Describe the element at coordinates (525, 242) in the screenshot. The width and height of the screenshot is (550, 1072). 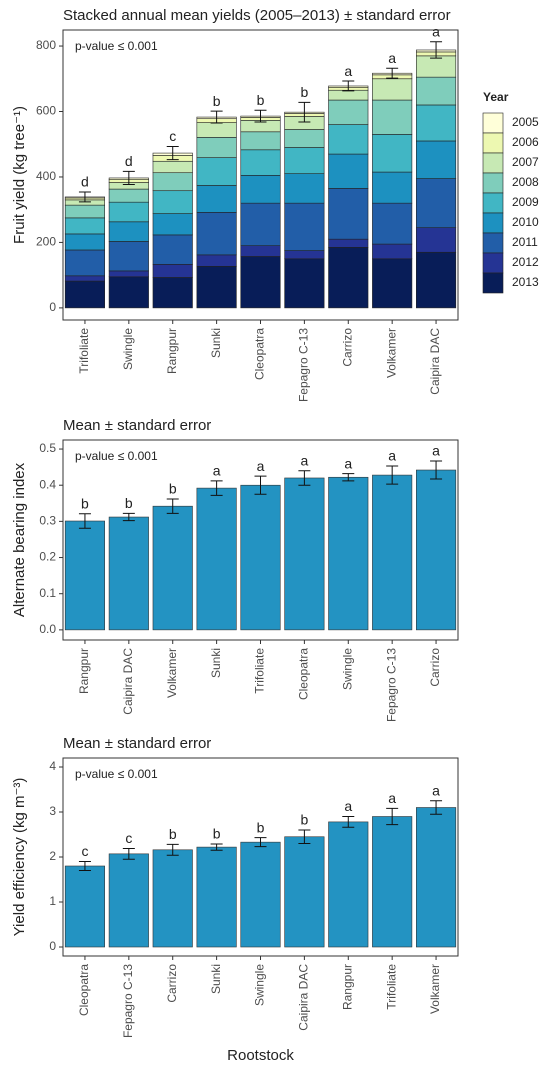
I see `legend-label: 2011` at that location.